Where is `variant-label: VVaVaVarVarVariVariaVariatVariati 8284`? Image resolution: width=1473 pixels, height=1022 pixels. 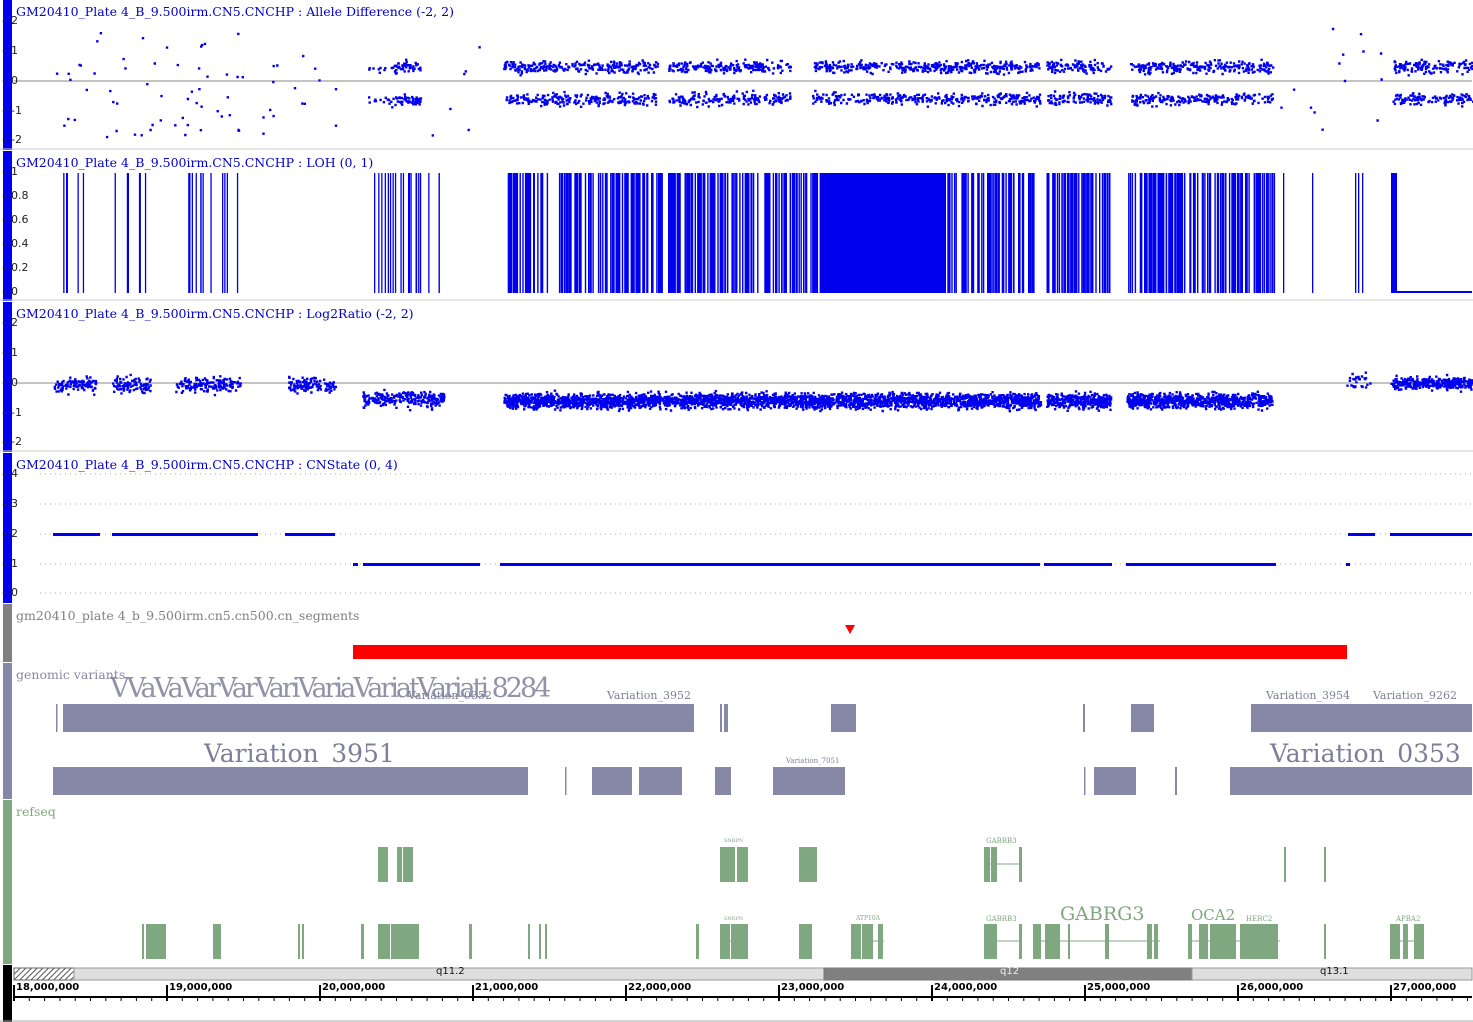 variant-label: VVaVaVarVarVariVariaVariatVariati 8284 is located at coordinates (330, 688).